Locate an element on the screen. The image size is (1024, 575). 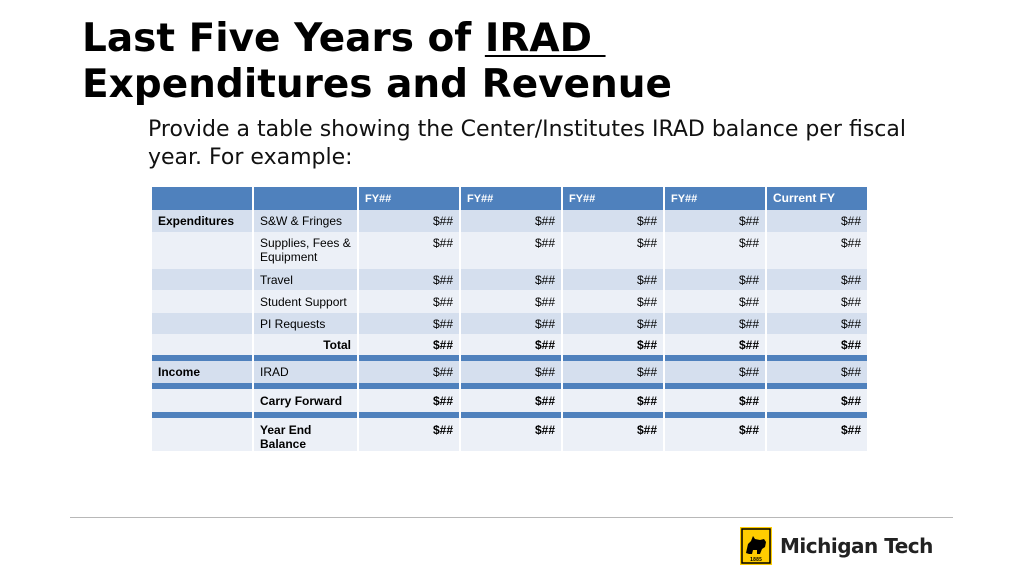
header-cell-label is located at coordinates (305, 198).